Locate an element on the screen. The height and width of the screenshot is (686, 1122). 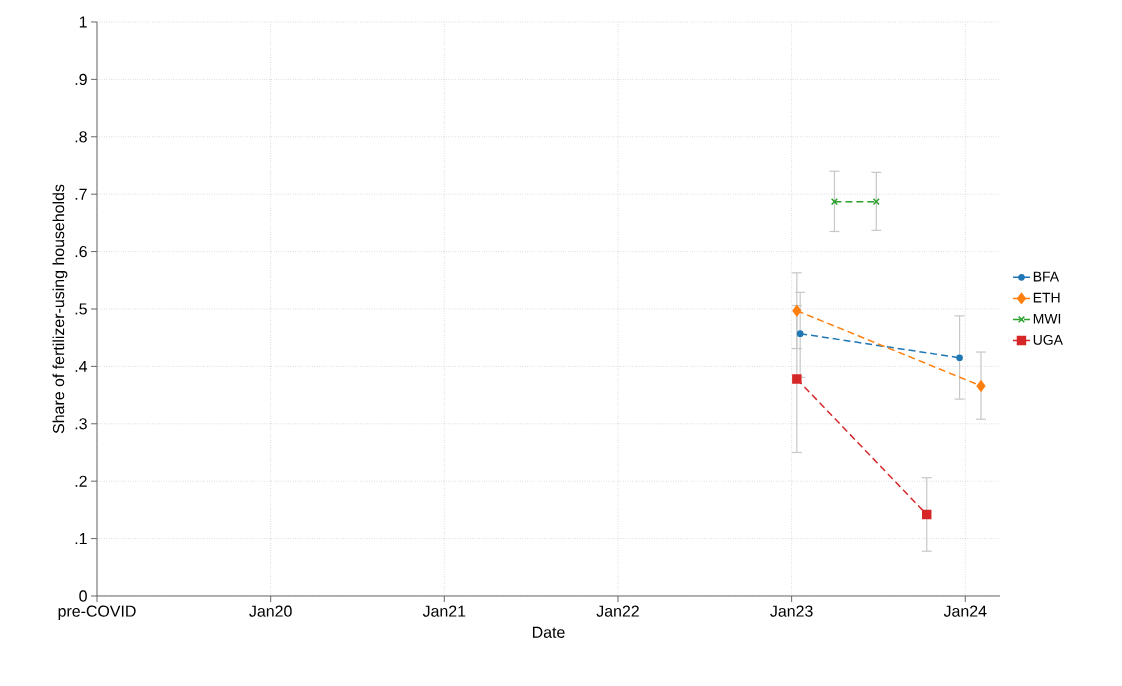
legend-label: ETH is located at coordinates (1046, 297).